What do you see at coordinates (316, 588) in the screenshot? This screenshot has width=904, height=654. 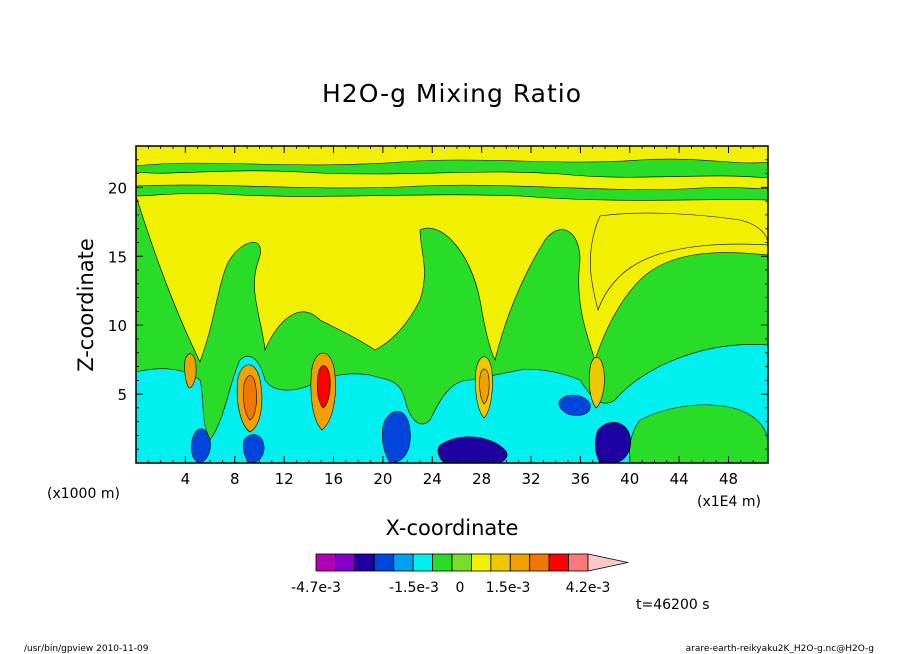 I see `colorbar-label: -4.7e-3` at bounding box center [316, 588].